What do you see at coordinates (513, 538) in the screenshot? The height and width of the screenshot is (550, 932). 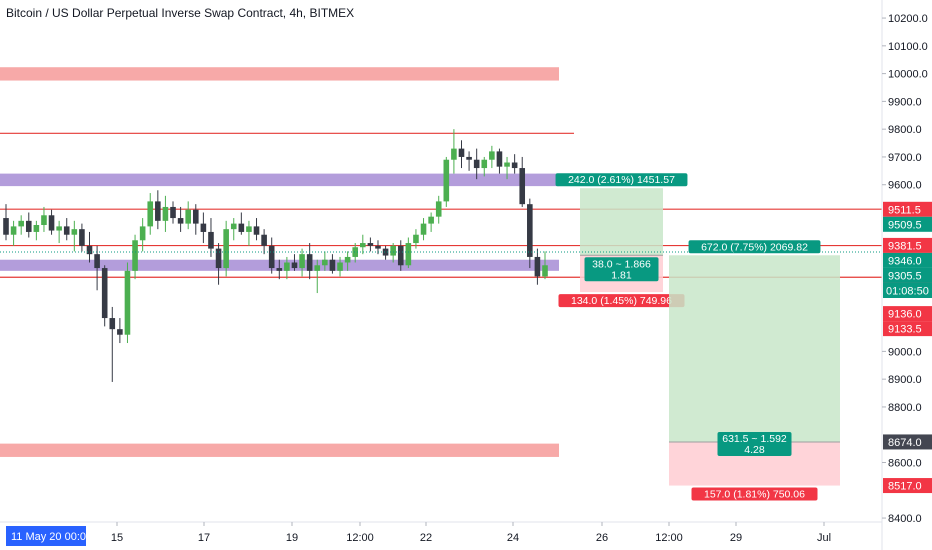 I see `time-tick-label: 24` at bounding box center [513, 538].